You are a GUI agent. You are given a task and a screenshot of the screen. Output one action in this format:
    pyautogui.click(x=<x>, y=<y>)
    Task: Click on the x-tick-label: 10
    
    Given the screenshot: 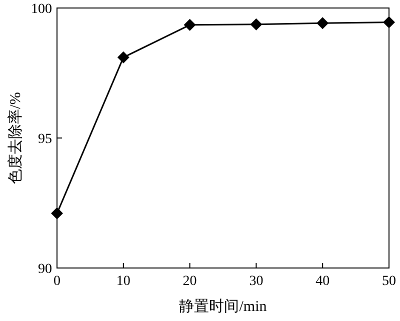 What is the action you would take?
    pyautogui.click(x=123, y=281)
    